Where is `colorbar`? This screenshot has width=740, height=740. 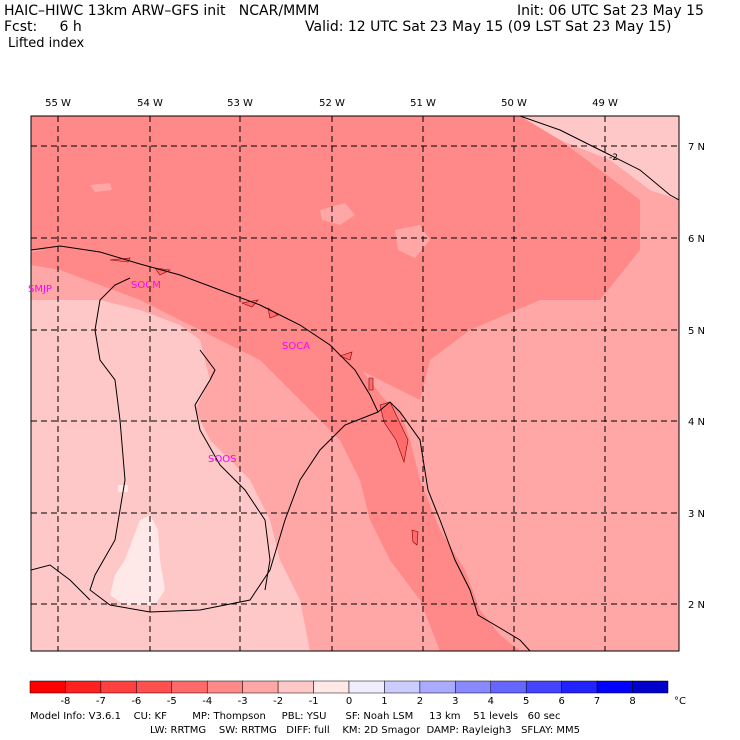
colorbar is located at coordinates (349, 687).